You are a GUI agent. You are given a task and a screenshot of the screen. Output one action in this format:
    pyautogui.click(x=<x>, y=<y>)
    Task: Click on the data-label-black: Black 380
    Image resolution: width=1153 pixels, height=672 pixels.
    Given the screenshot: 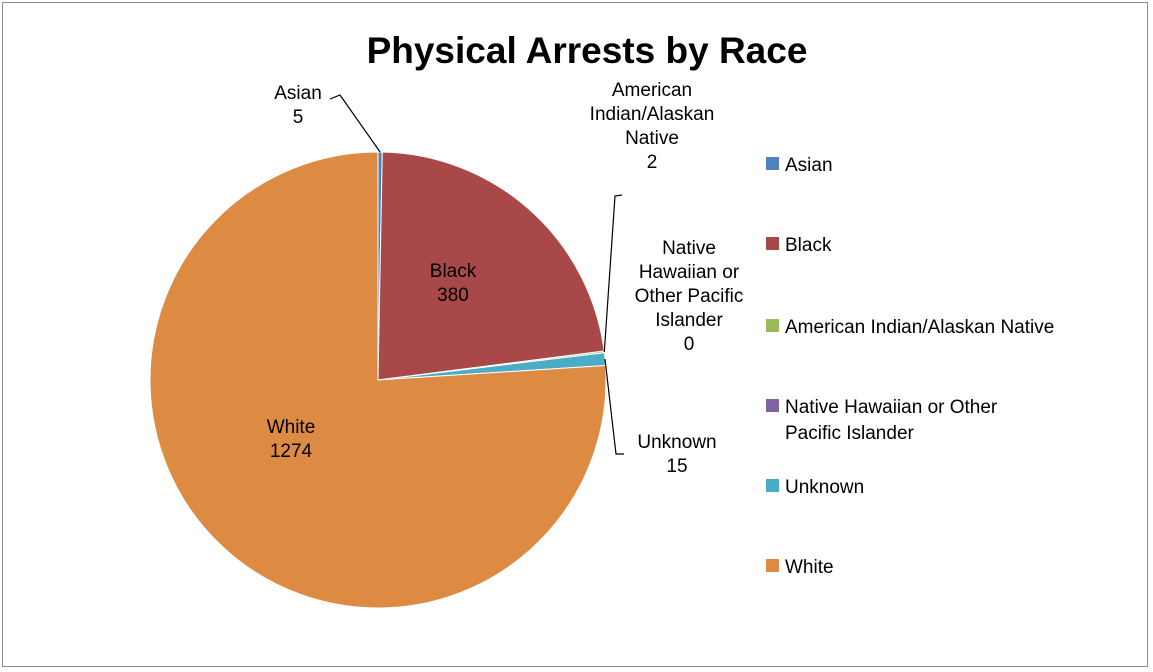 What is the action you would take?
    pyautogui.click(x=453, y=283)
    